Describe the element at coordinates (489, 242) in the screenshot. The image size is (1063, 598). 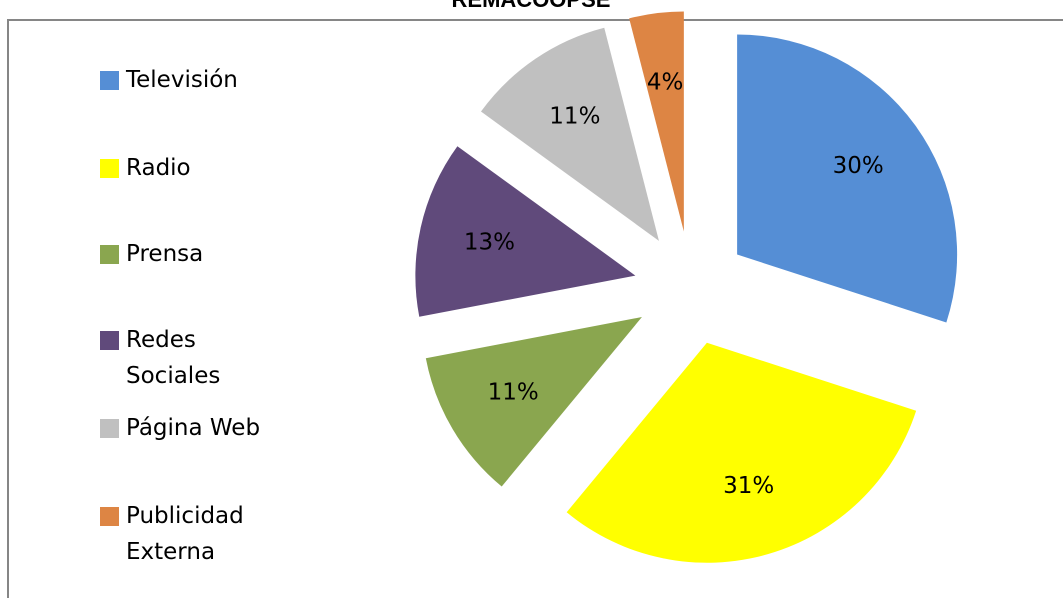
I see `data-label: 13%` at that location.